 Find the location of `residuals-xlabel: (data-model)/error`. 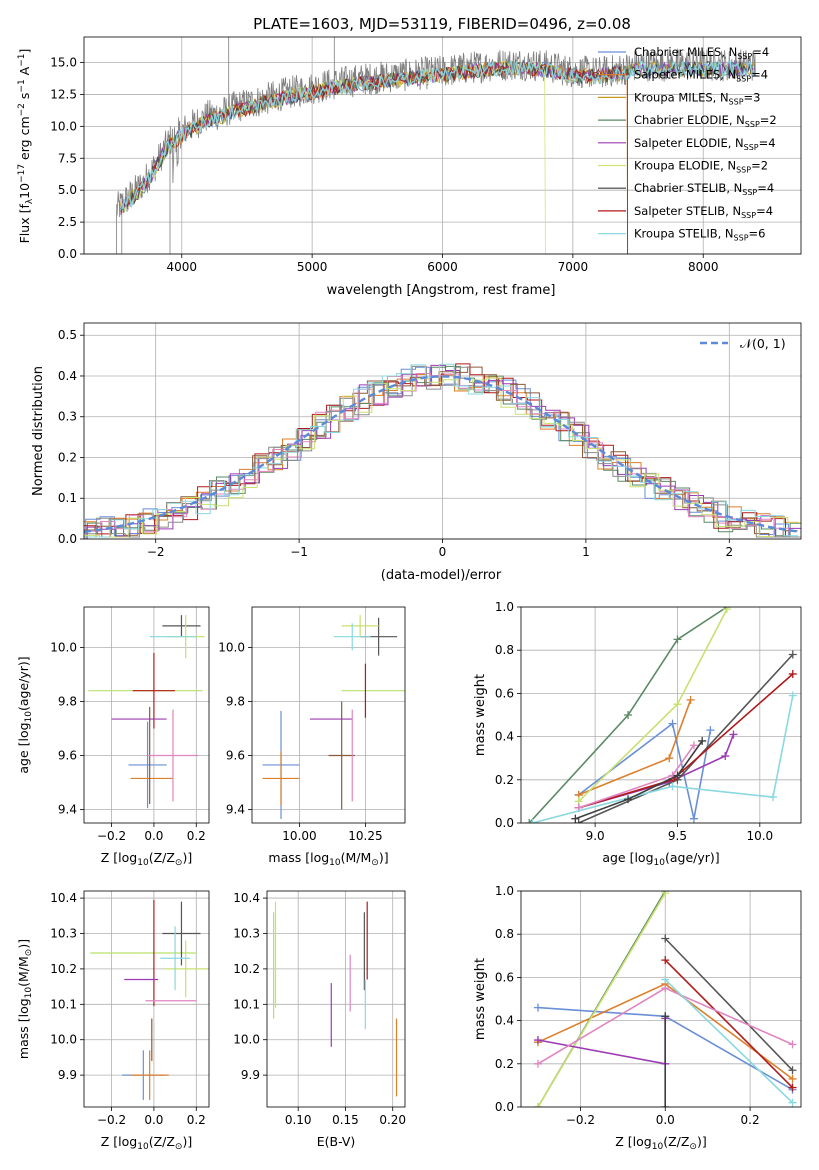

residuals-xlabel: (data-model)/error is located at coordinates (441, 575).